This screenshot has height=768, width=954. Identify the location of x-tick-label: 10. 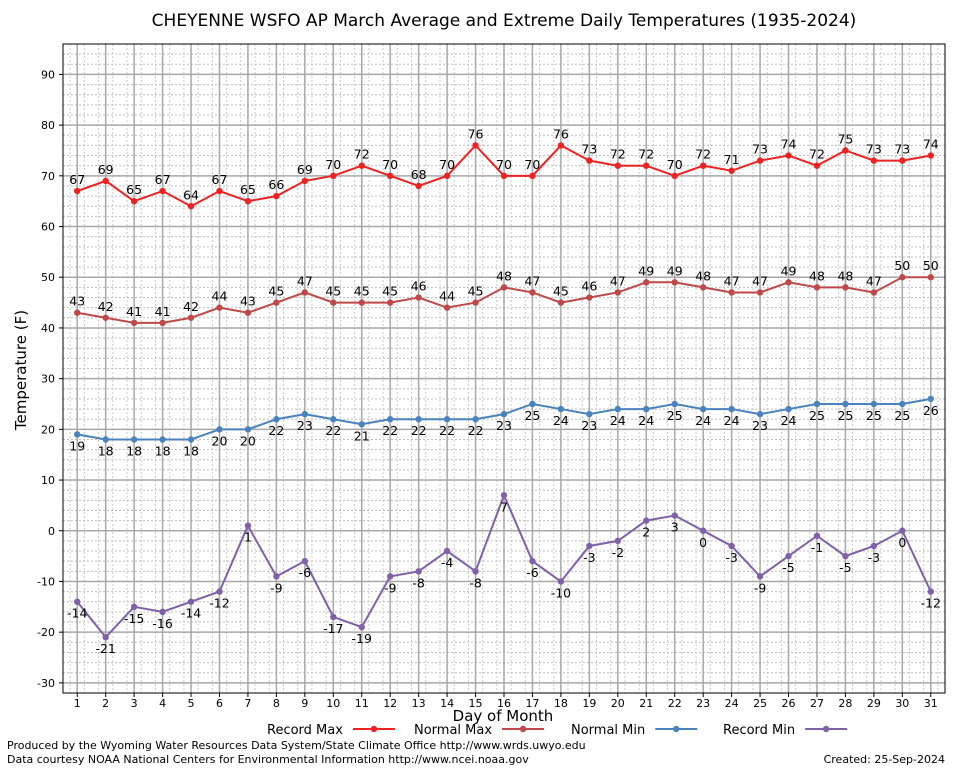
(333, 703).